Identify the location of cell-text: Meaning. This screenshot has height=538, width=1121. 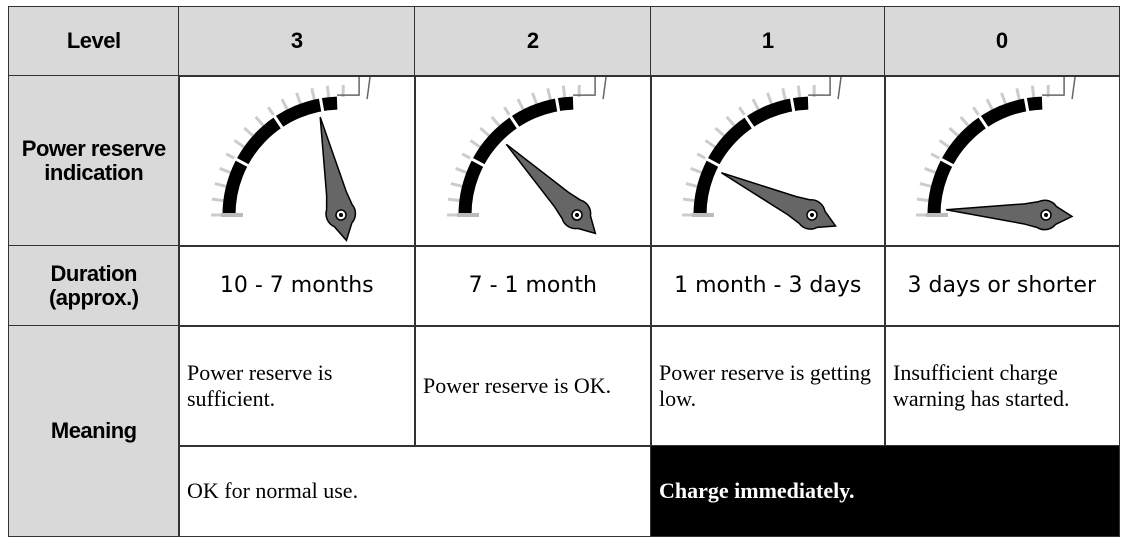
(93, 430).